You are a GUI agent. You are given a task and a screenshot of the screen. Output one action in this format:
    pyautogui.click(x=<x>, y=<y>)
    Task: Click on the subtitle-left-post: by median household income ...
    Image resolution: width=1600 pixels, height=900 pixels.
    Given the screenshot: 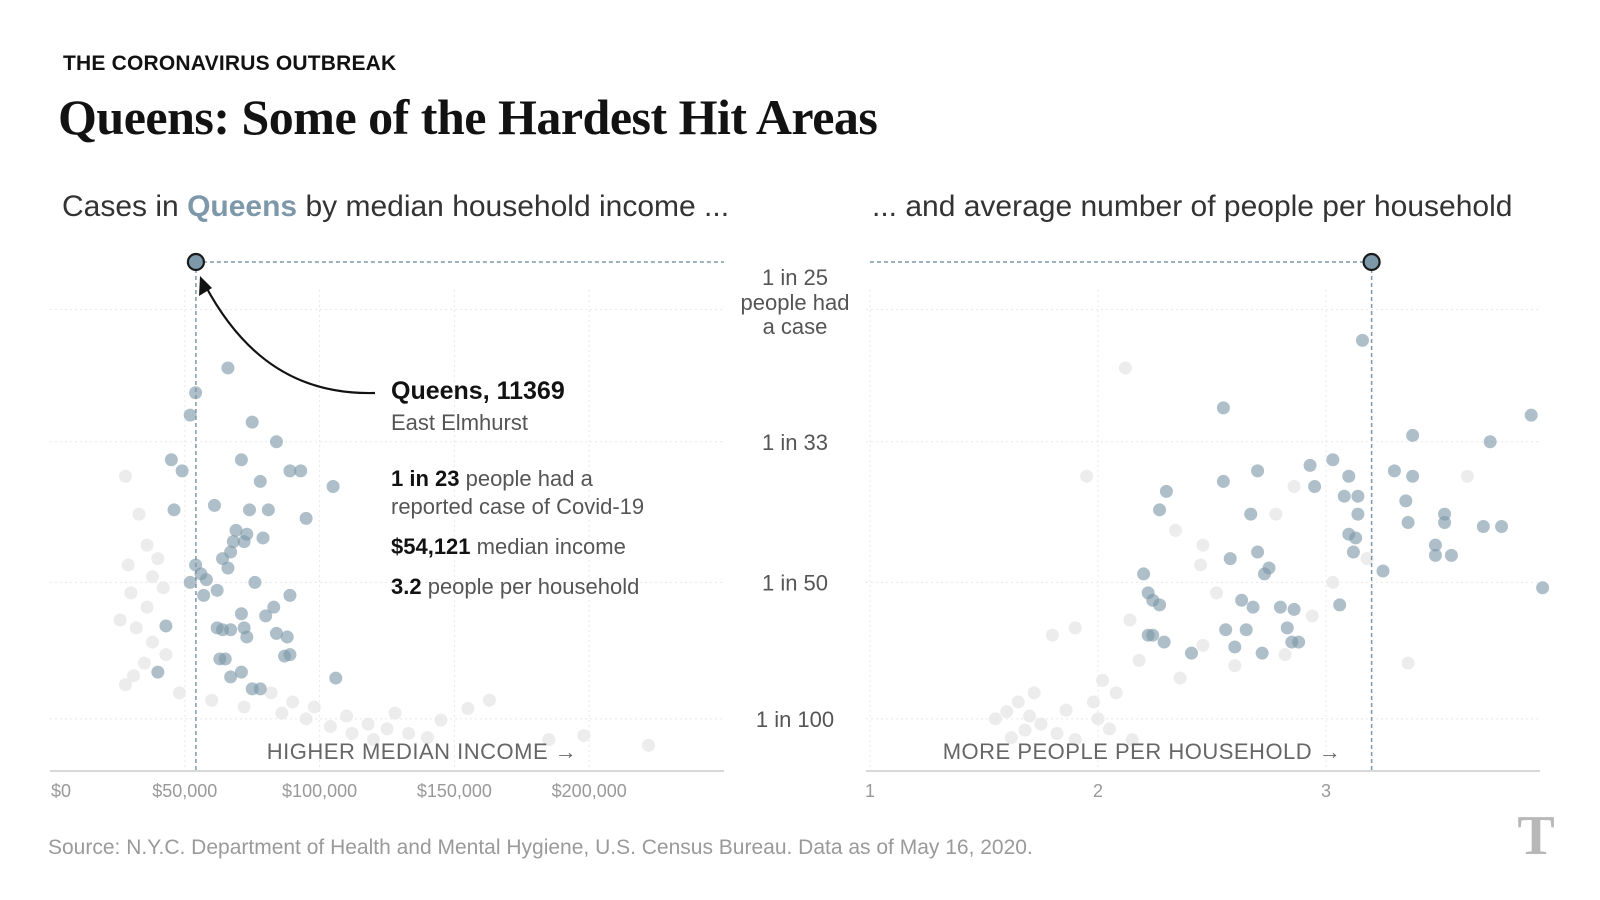 What is the action you would take?
    pyautogui.click(x=513, y=206)
    